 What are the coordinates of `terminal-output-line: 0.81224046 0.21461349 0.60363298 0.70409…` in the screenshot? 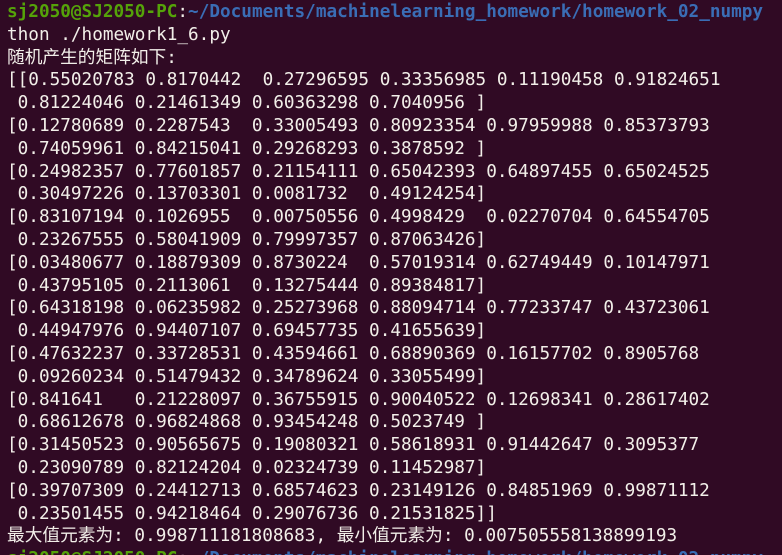 It's located at (247, 103).